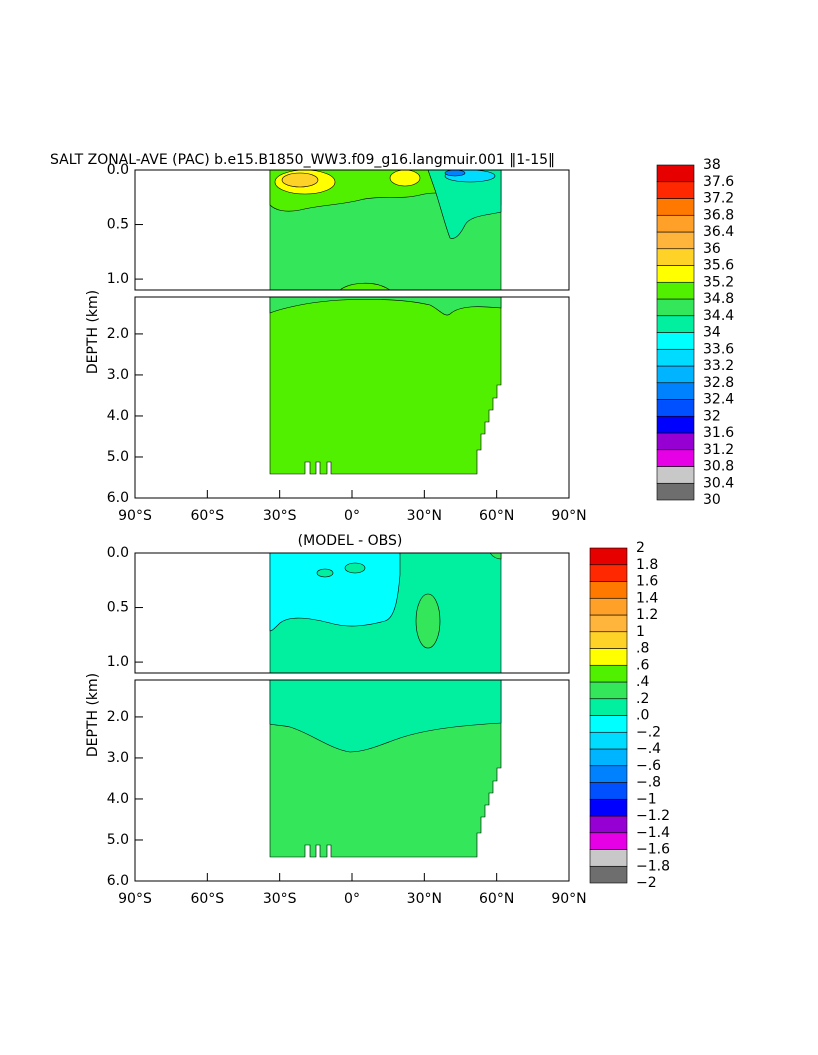 The width and height of the screenshot is (818, 1055). What do you see at coordinates (718, 383) in the screenshot?
I see `colorbar-label: 32.8` at bounding box center [718, 383].